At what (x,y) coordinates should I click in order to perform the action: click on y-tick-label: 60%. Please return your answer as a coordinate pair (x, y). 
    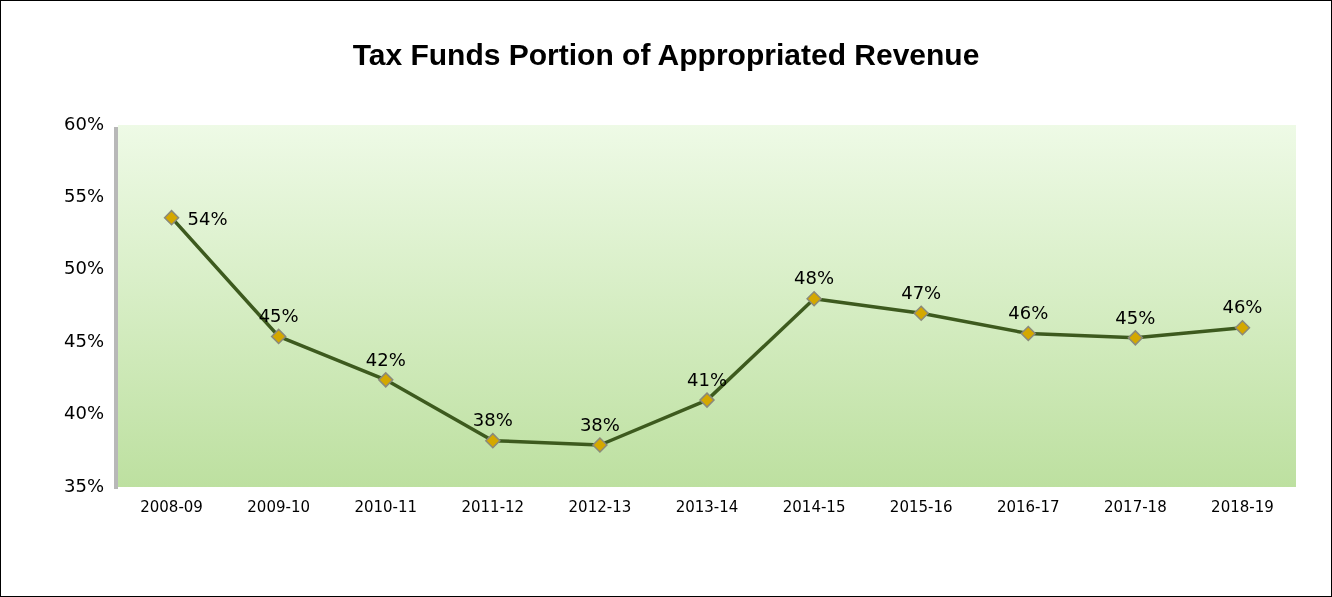
    Looking at the image, I should click on (84, 123).